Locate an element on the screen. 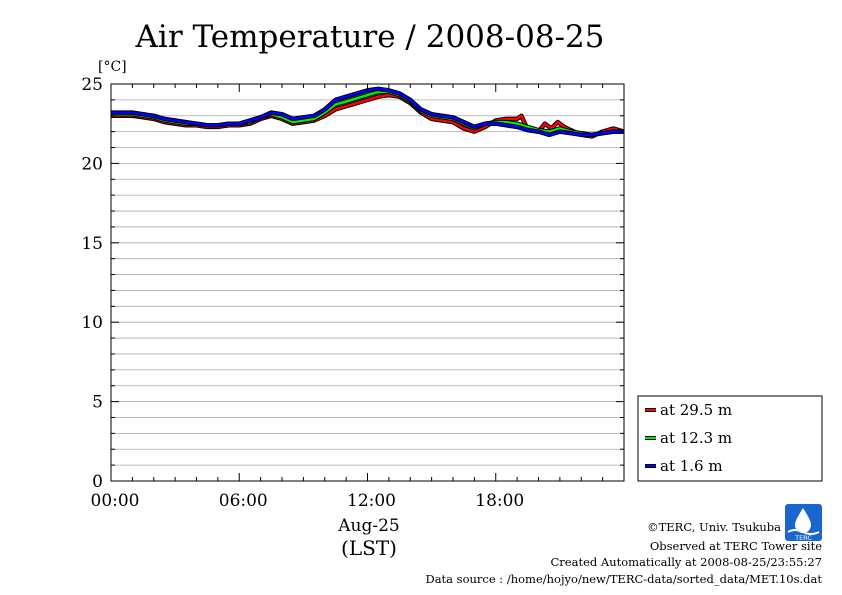 The image size is (842, 595). legend-label: at 29.5 m is located at coordinates (696, 410).